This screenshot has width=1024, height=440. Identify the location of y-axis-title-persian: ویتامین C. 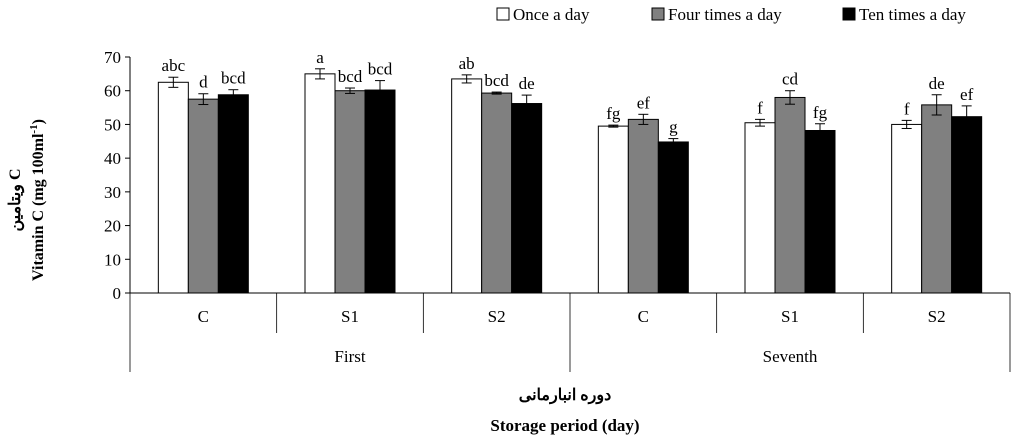
(16, 199).